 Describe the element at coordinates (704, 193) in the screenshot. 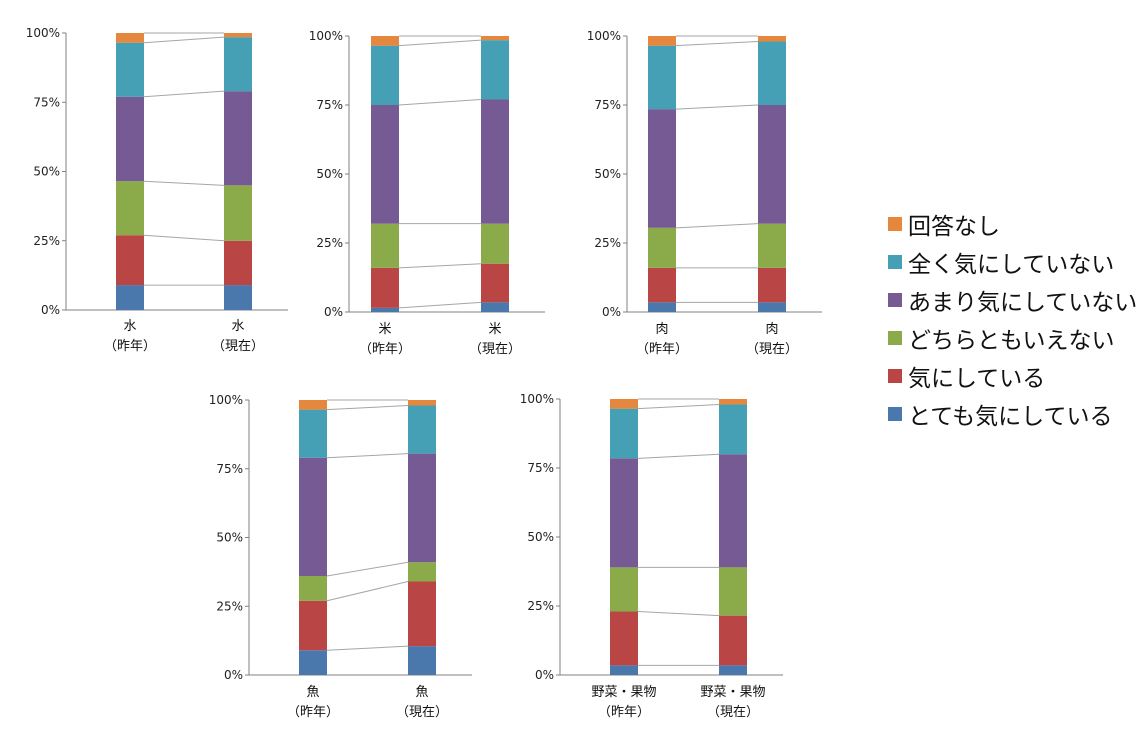

I see `chart-panel-3: 0% 25% 50% 75% 100% 肉 （昨年） 肉 （現在）` at that location.